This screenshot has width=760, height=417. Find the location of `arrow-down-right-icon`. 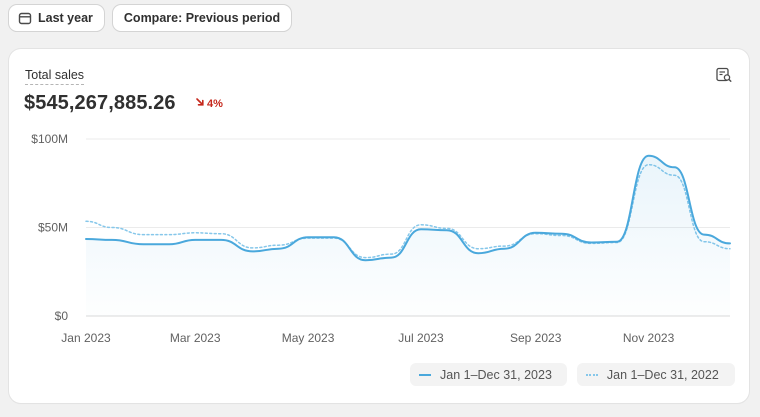

arrow-down-right-icon is located at coordinates (200, 103).